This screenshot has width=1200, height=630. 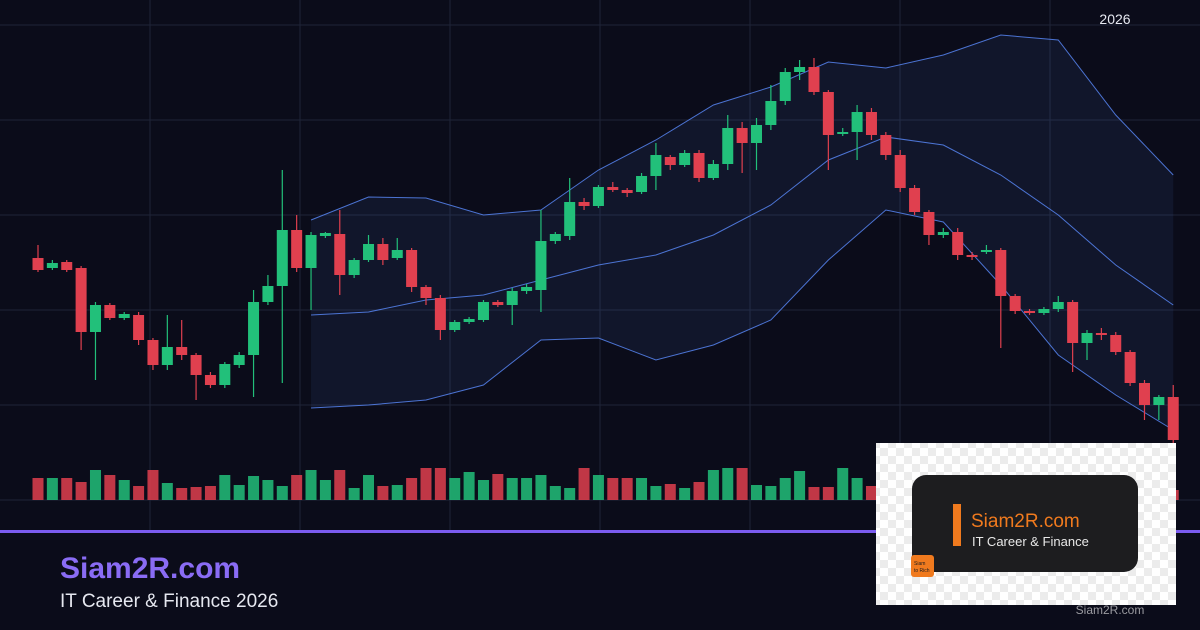 What do you see at coordinates (919, 564) in the screenshot?
I see `logo-icon-top: Siam` at bounding box center [919, 564].